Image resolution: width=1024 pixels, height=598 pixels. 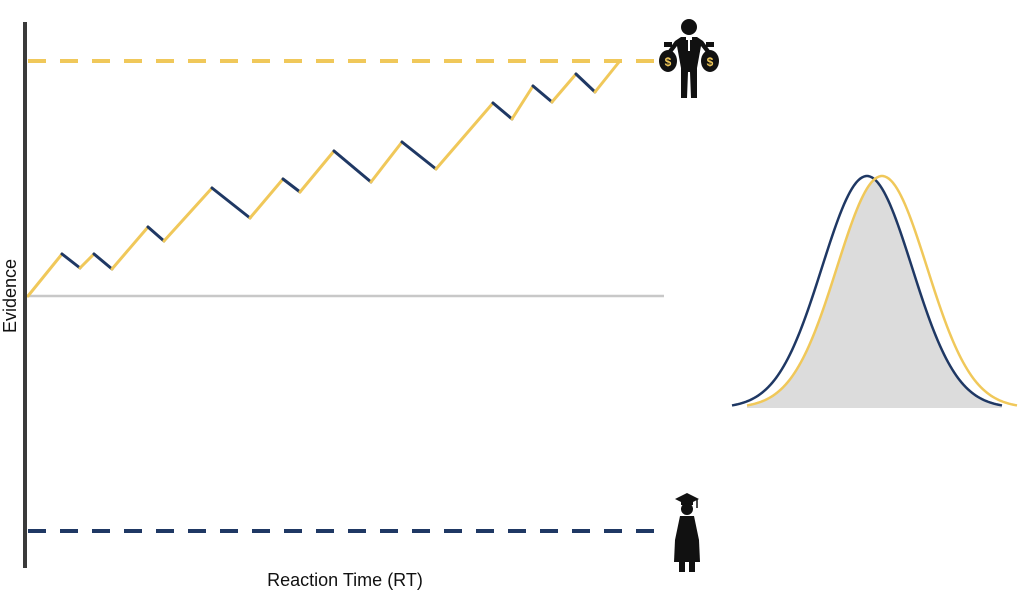 What do you see at coordinates (10, 296) in the screenshot?
I see `y-axis-label: Evidence` at bounding box center [10, 296].